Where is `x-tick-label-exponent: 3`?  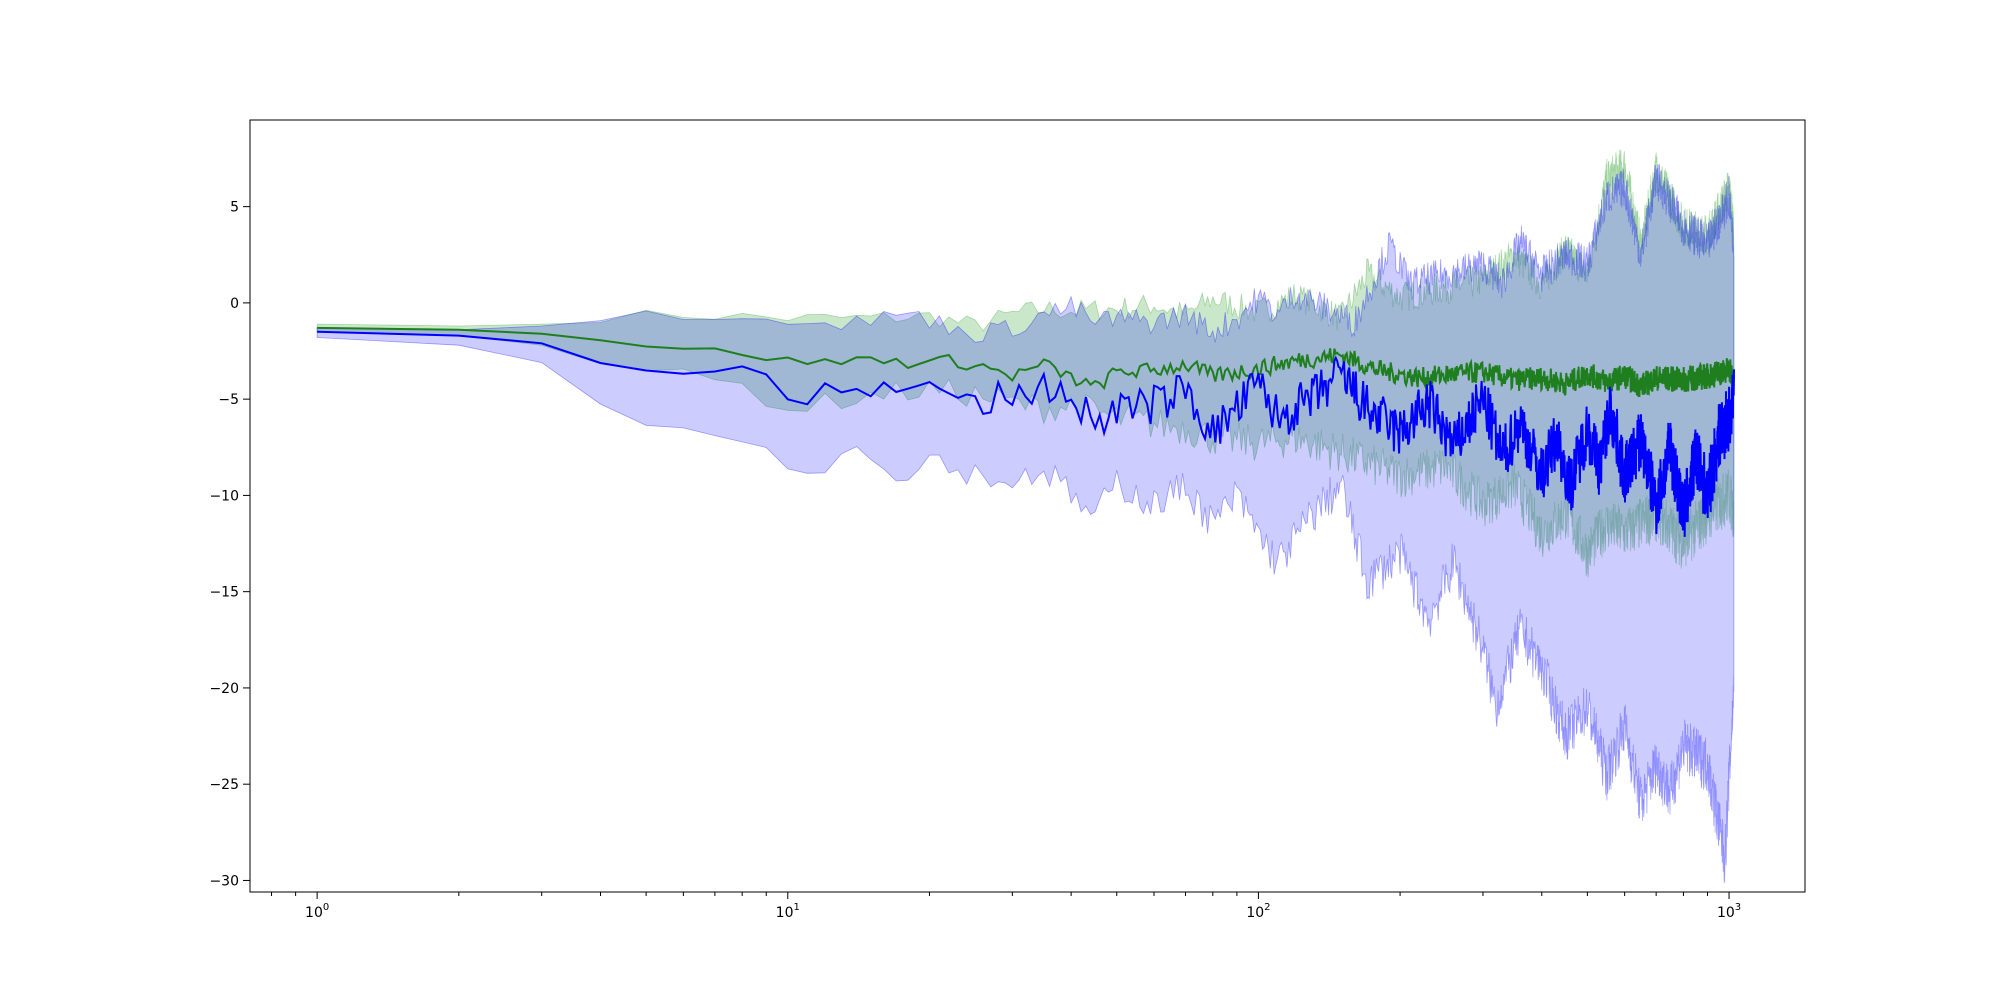 x-tick-label-exponent: 3 is located at coordinates (1738, 907).